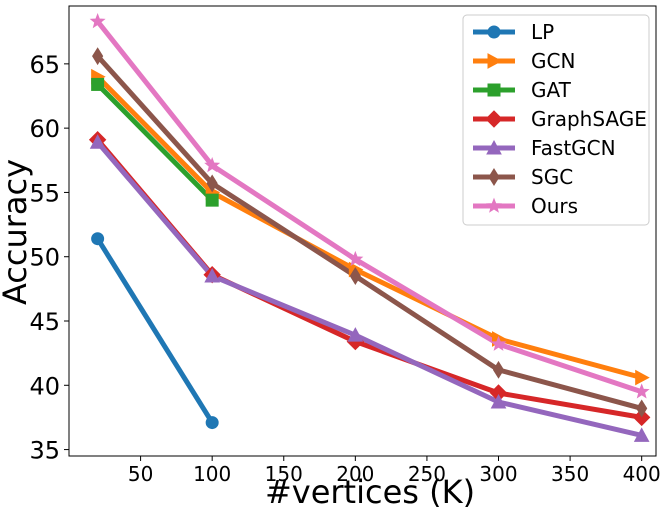  I want to click on y-tick-label: 40, so click(44, 386).